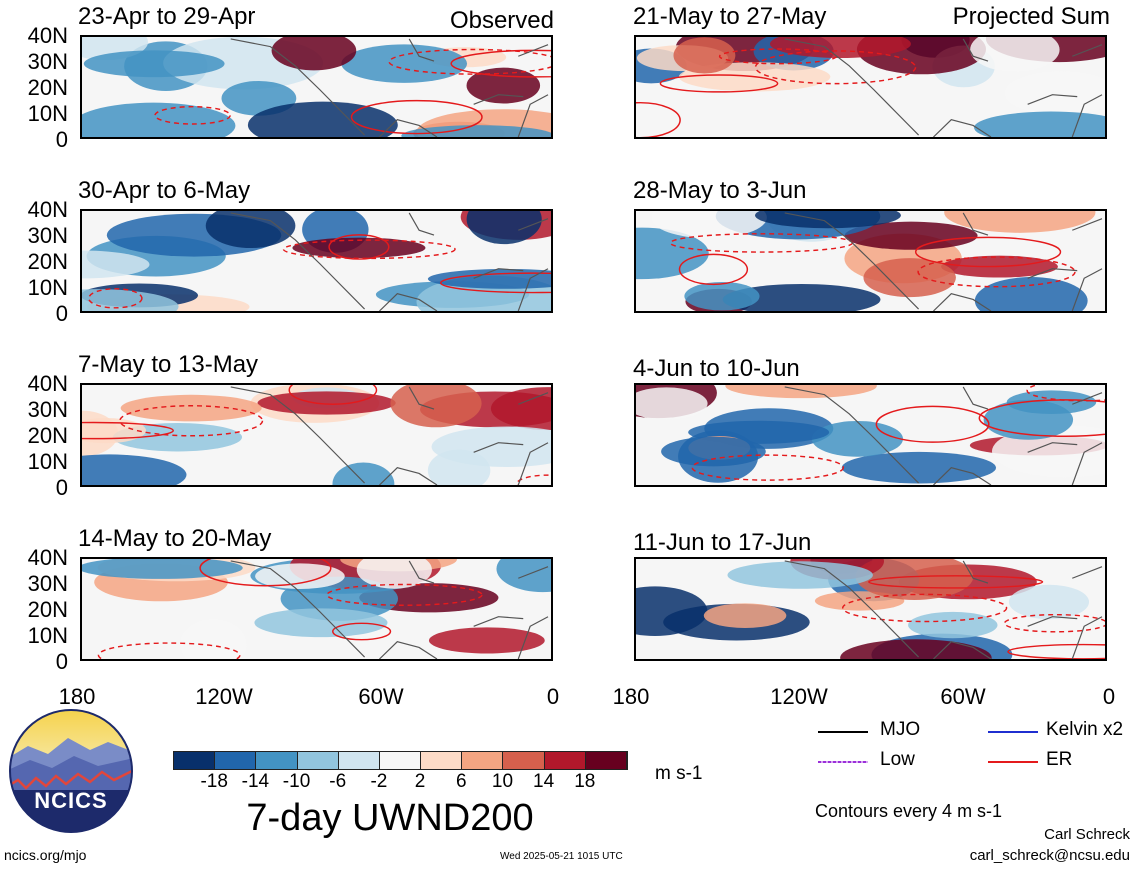  Describe the element at coordinates (338, 781) in the screenshot. I see `colorbar-tick-label: -6` at that location.